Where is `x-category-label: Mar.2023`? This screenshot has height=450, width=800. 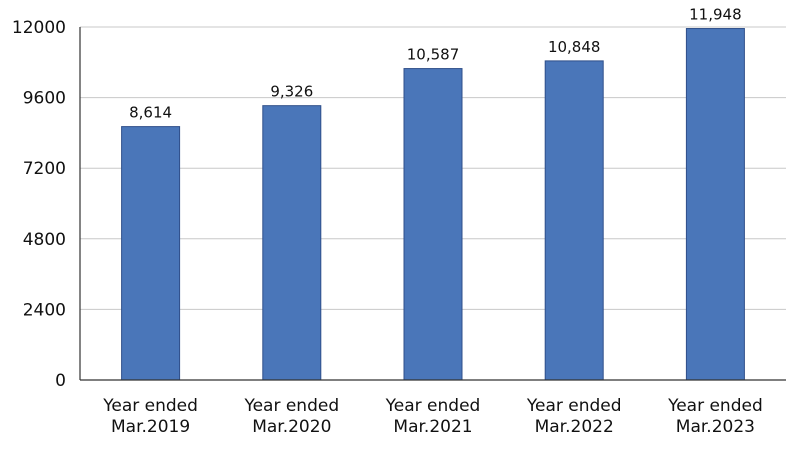 x-category-label: Mar.2023 is located at coordinates (715, 427).